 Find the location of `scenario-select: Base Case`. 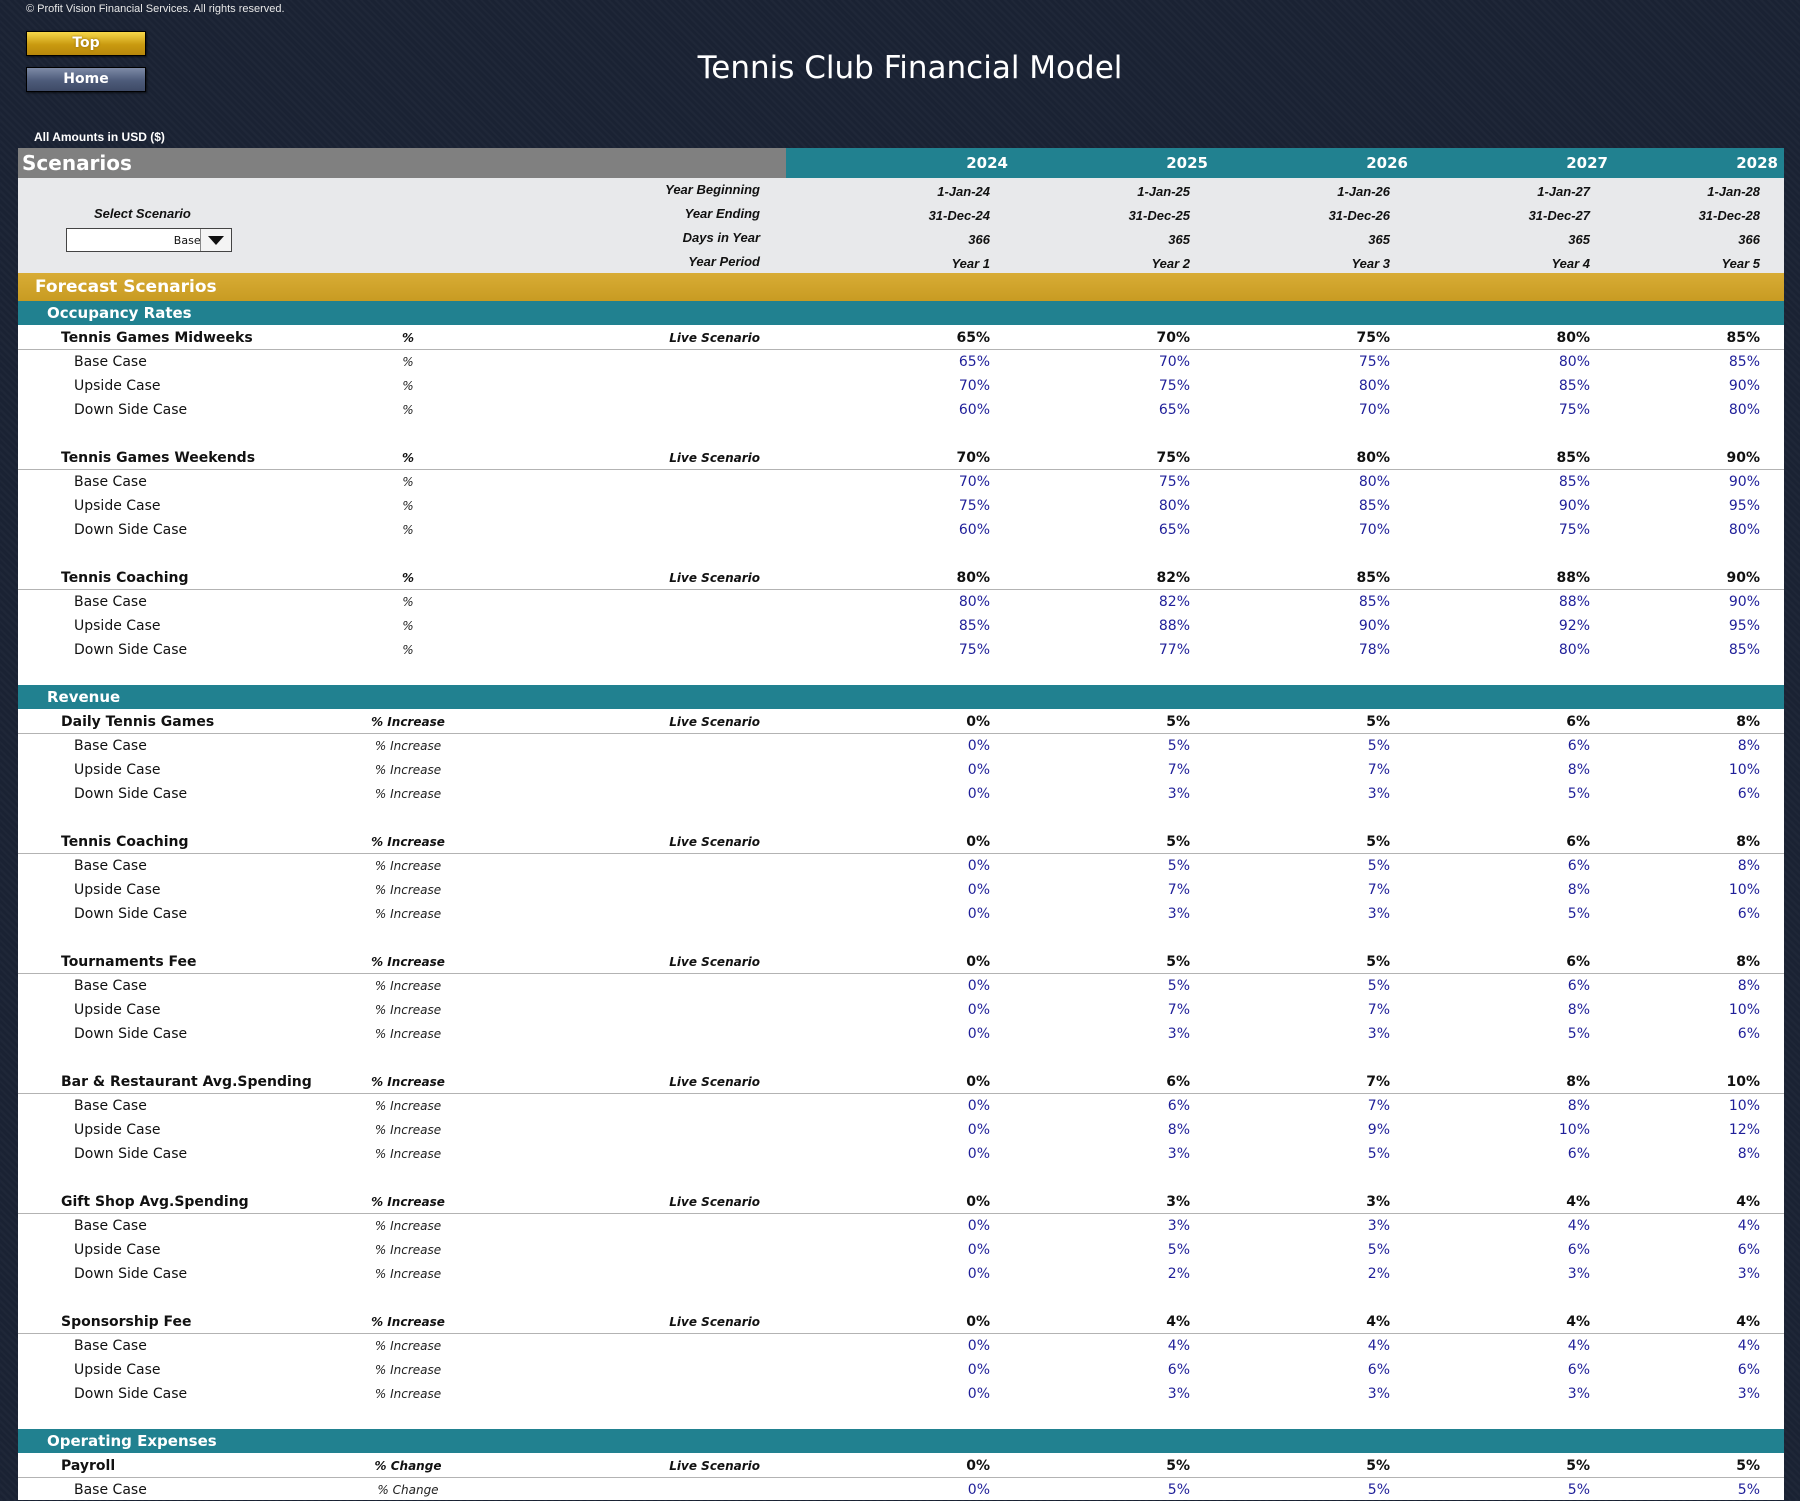

scenario-select: Base Case is located at coordinates (149, 240).